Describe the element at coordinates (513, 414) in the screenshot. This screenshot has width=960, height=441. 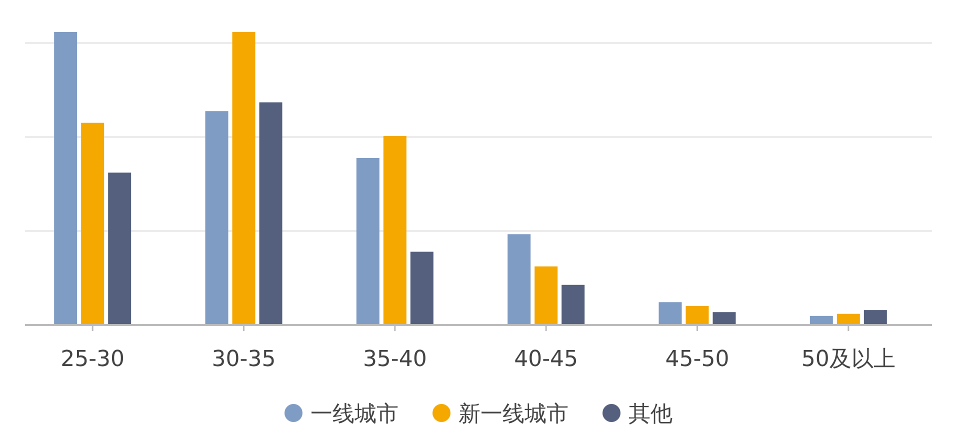
I see `legend-label: 新一线城市` at that location.